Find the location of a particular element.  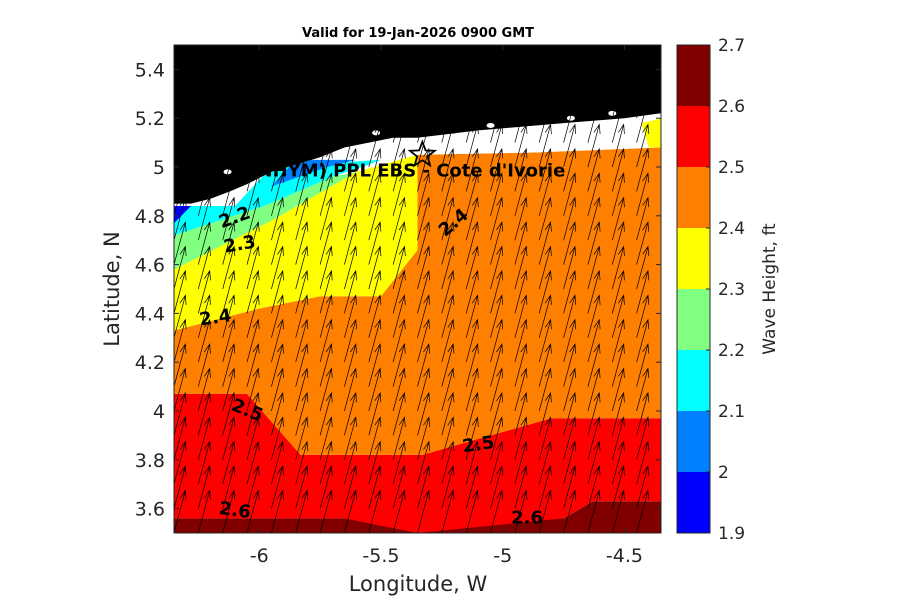

contour-label: 2.6 is located at coordinates (527, 517).